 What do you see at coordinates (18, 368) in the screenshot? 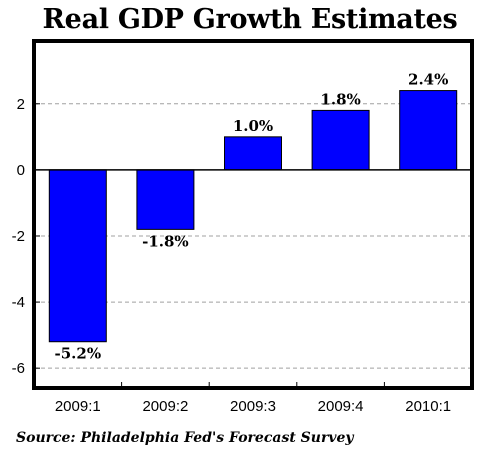
I see `y-tick-label: -6` at bounding box center [18, 368].